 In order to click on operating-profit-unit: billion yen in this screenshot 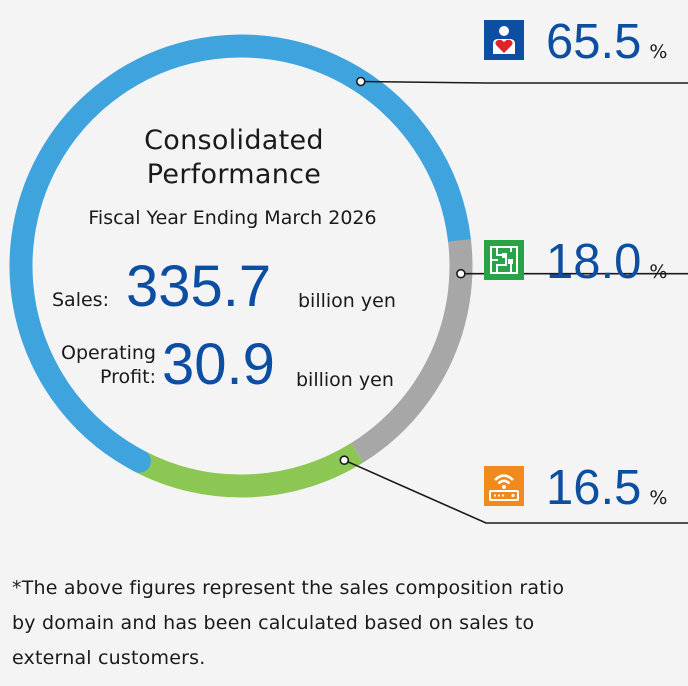, I will do `click(345, 380)`.